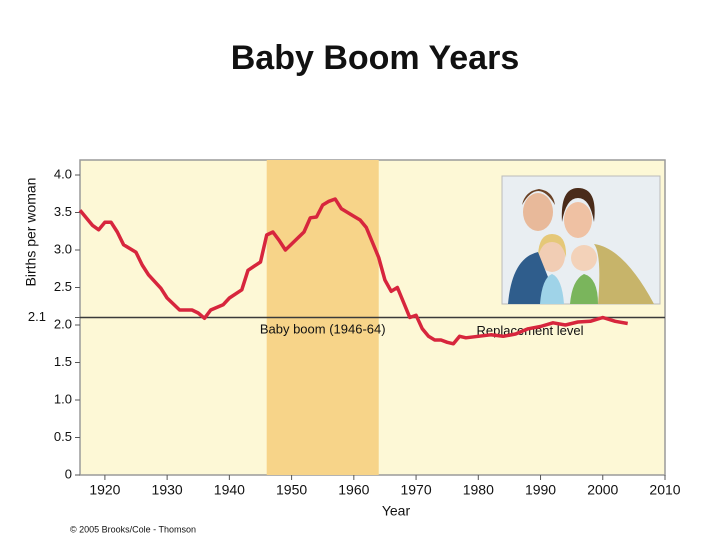 The height and width of the screenshot is (540, 720). What do you see at coordinates (375, 58) in the screenshot?
I see `chart-title: Baby Boom Years` at bounding box center [375, 58].